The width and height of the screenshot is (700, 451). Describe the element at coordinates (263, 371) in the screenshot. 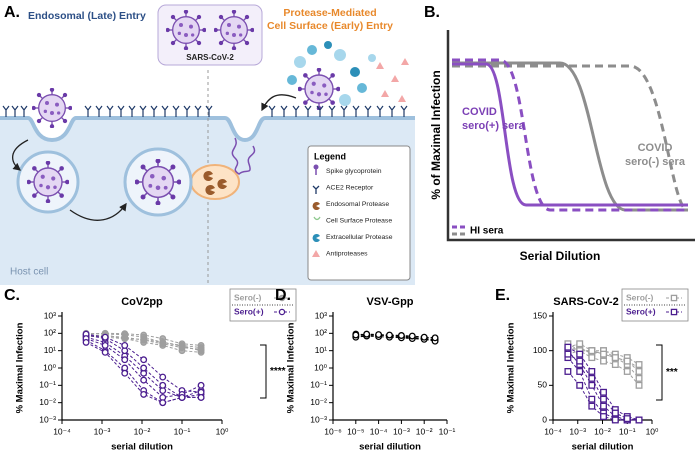

I see `significance-bracket` at that location.